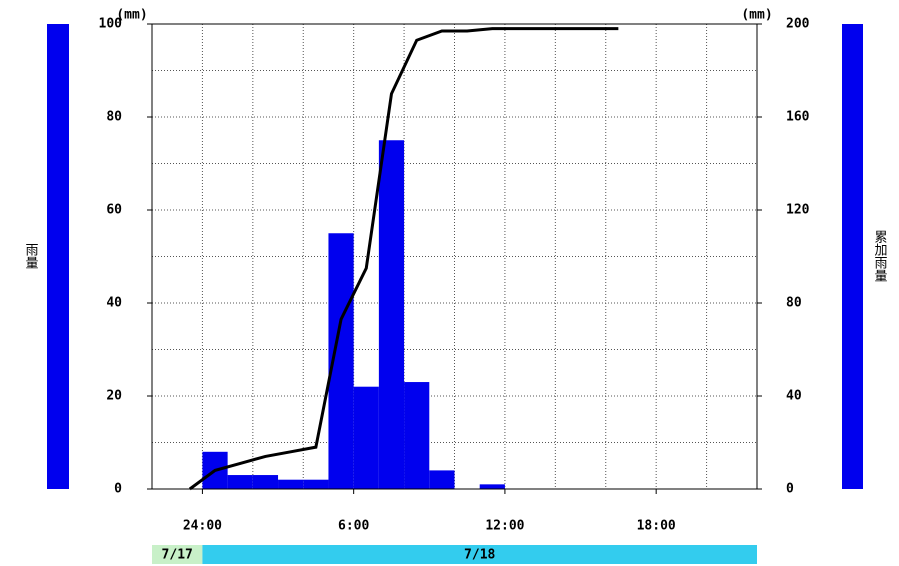 This screenshot has width=899, height=566. Describe the element at coordinates (798, 210) in the screenshot. I see `y2-tick-label: 120` at that location.